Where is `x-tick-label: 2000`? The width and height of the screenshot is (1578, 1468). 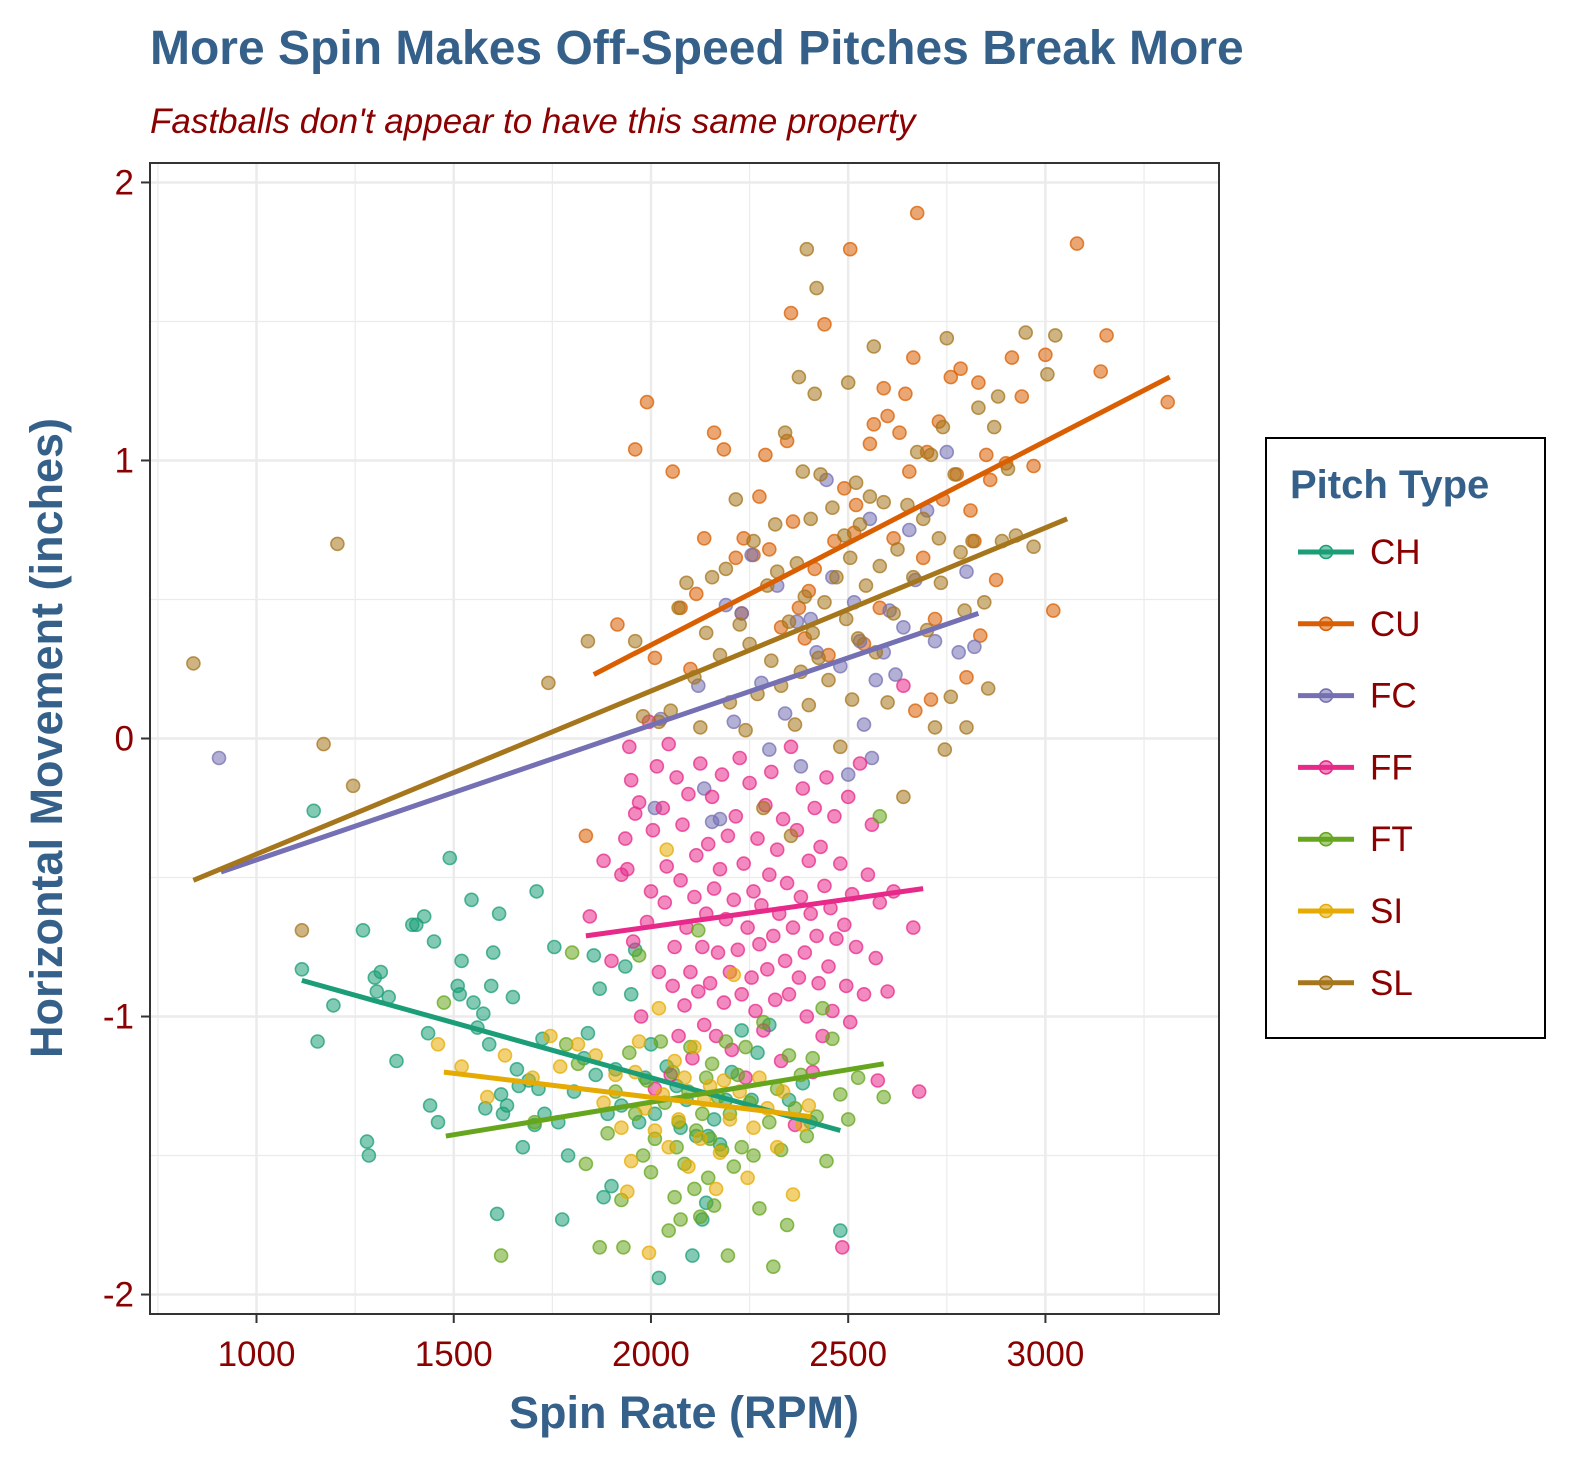
x-tick-label: 2000 is located at coordinates (651, 1354).